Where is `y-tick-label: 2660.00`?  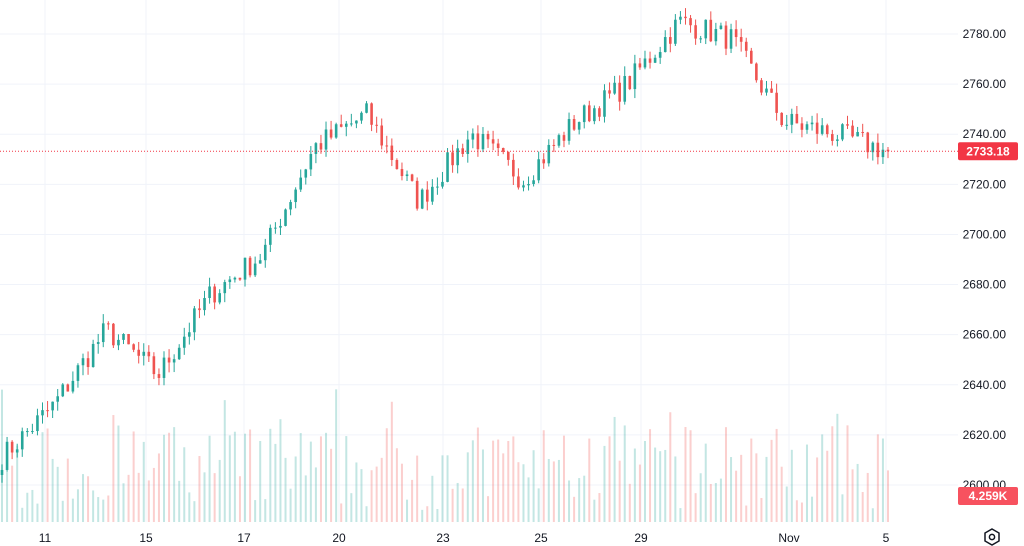 y-tick-label: 2660.00 is located at coordinates (985, 335).